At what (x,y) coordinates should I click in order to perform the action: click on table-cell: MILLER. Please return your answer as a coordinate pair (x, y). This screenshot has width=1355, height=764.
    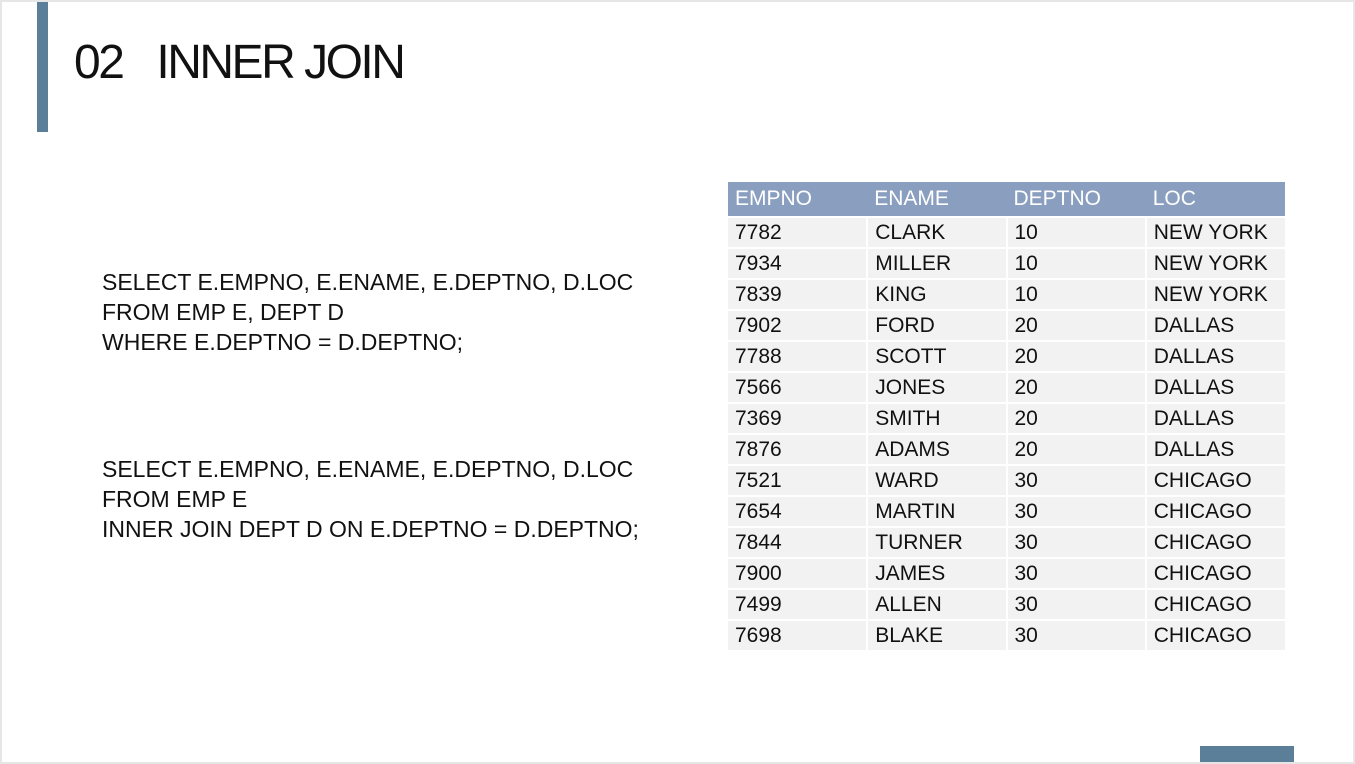
    Looking at the image, I should click on (937, 264).